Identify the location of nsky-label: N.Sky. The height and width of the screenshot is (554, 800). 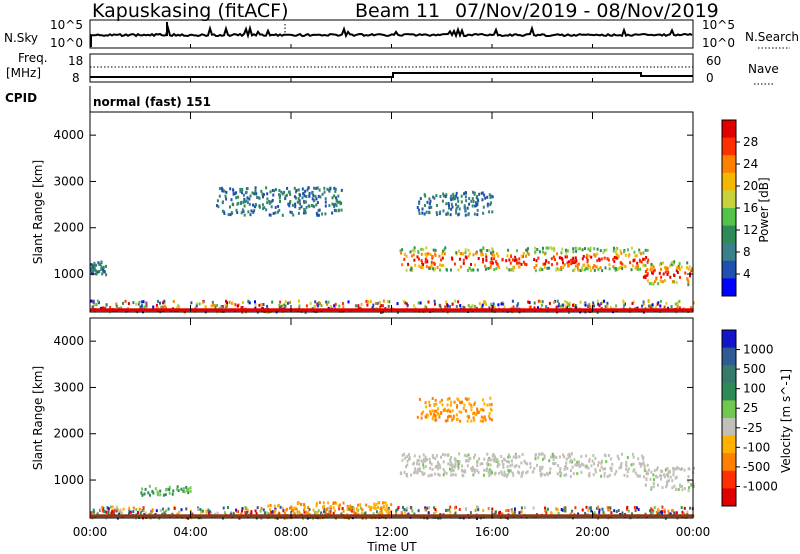
(21, 38).